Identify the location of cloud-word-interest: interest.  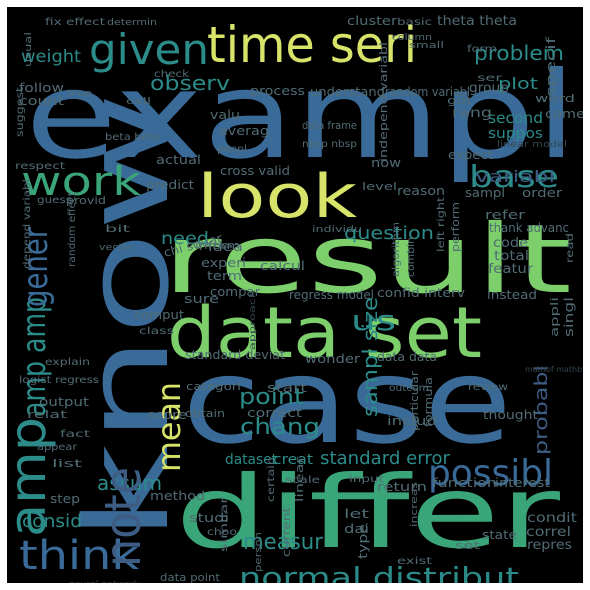
(522, 483).